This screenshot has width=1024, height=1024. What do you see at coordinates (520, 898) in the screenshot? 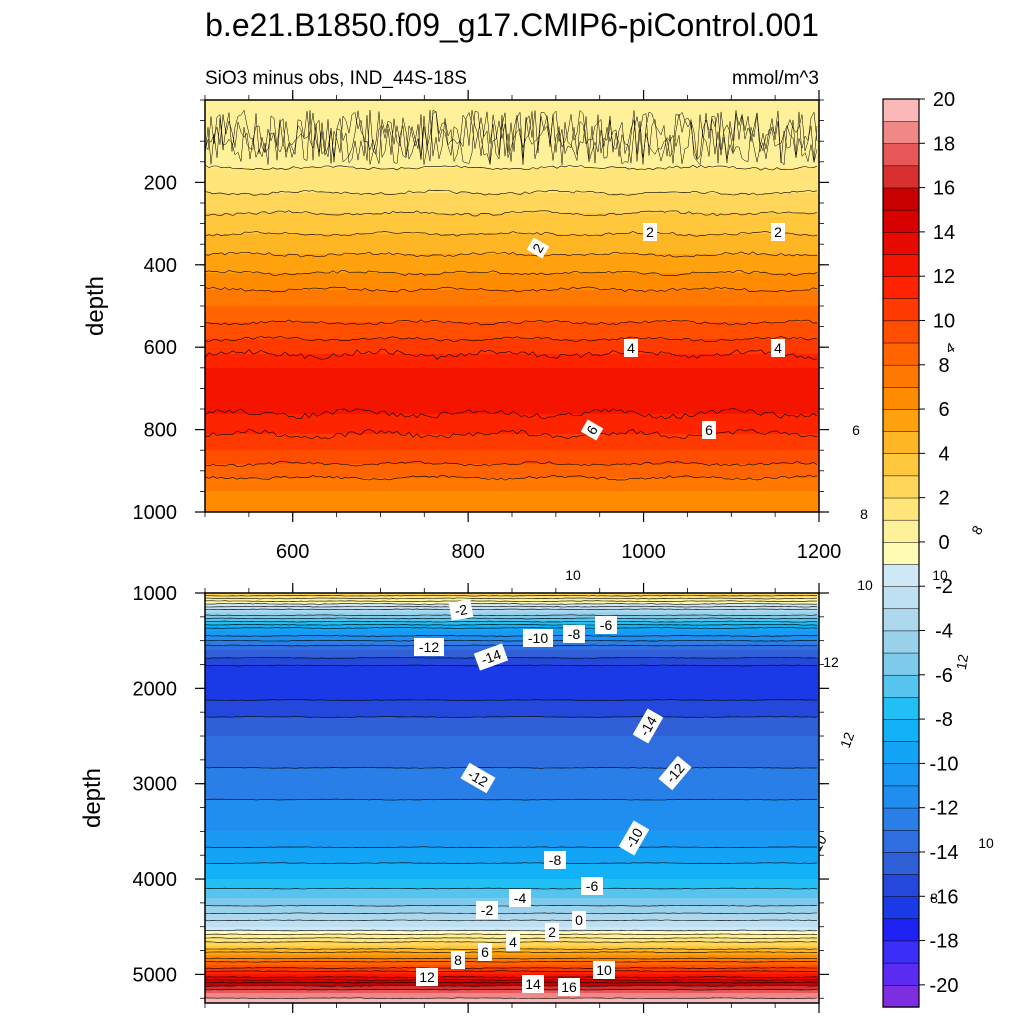
I see `contour-label-text: -4` at bounding box center [520, 898].